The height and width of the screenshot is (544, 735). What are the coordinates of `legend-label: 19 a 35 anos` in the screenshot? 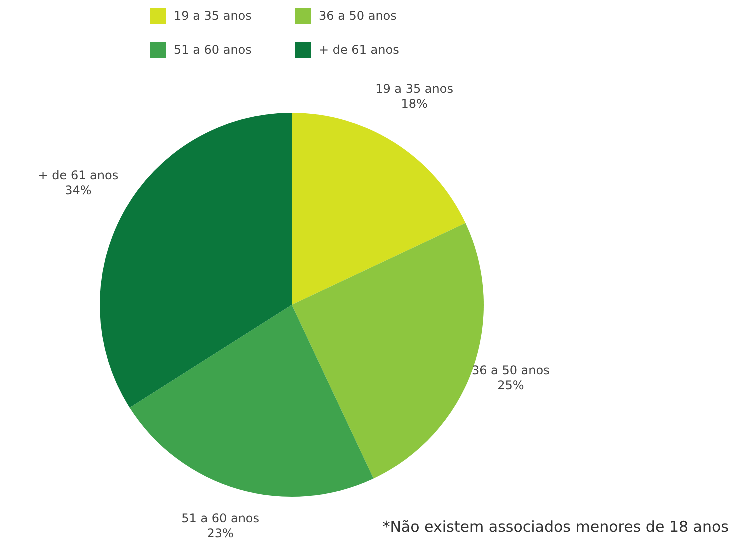 It's located at (213, 16).